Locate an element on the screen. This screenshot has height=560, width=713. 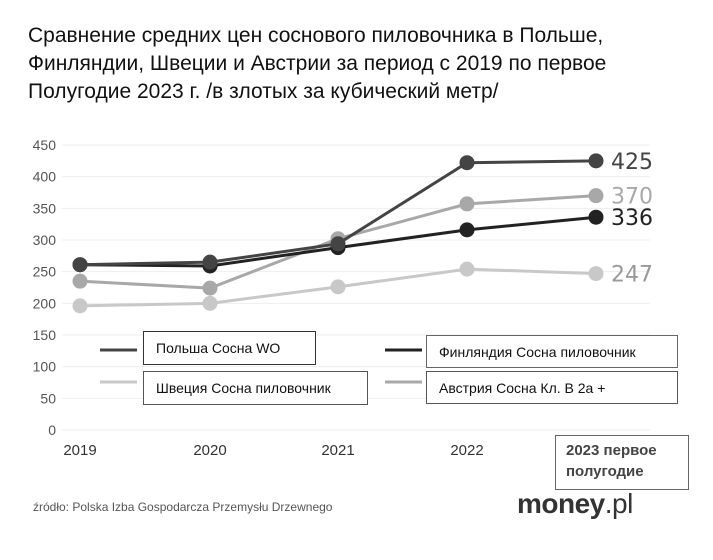
y-tick-label: 200 is located at coordinates (45, 303).